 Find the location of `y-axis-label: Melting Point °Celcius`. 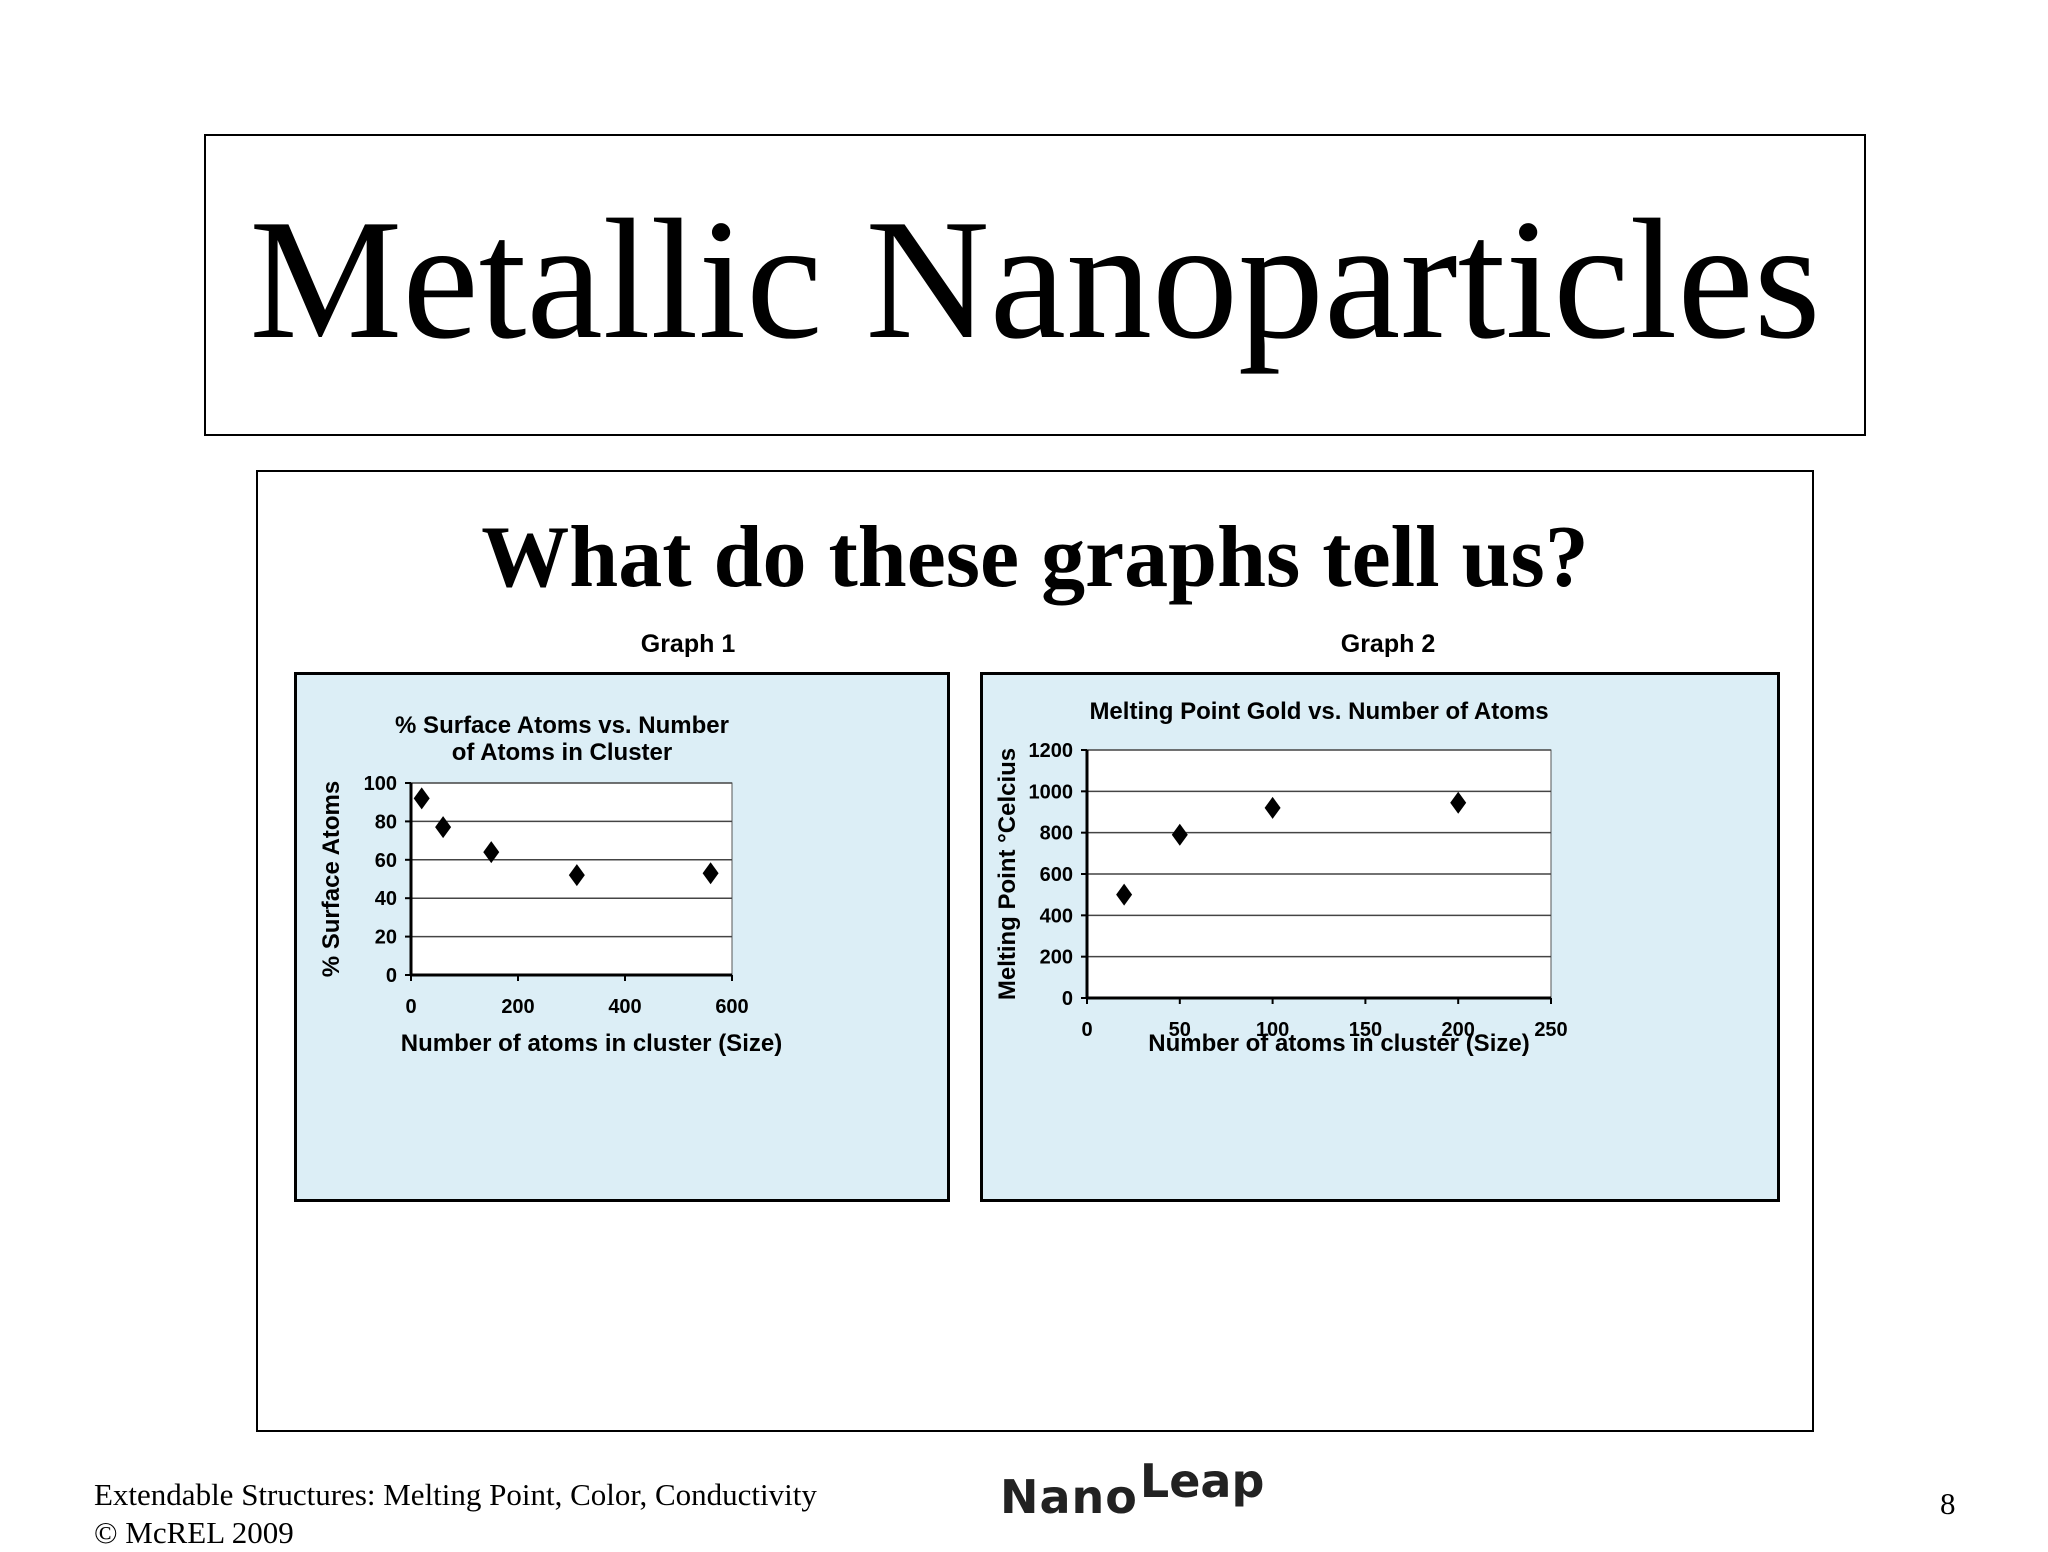

y-axis-label: Melting Point °Celcius is located at coordinates (1007, 874).